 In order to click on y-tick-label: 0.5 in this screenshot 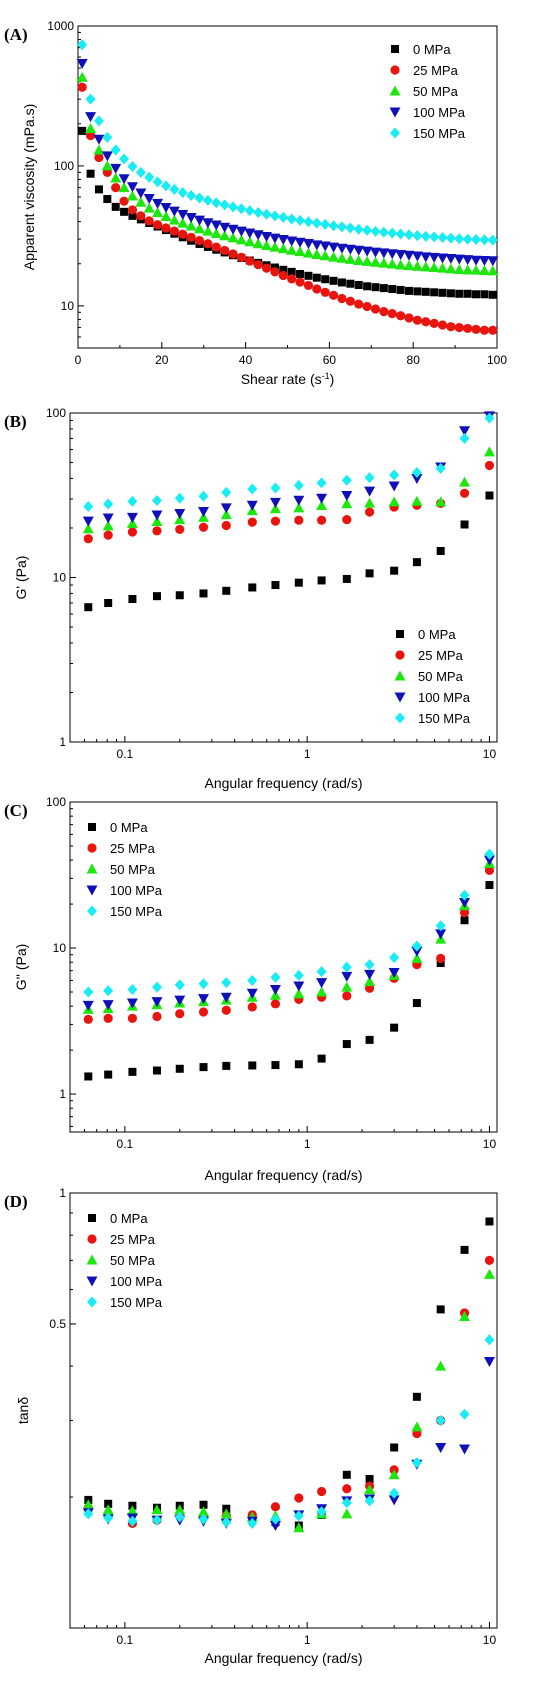, I will do `click(57, 1324)`.